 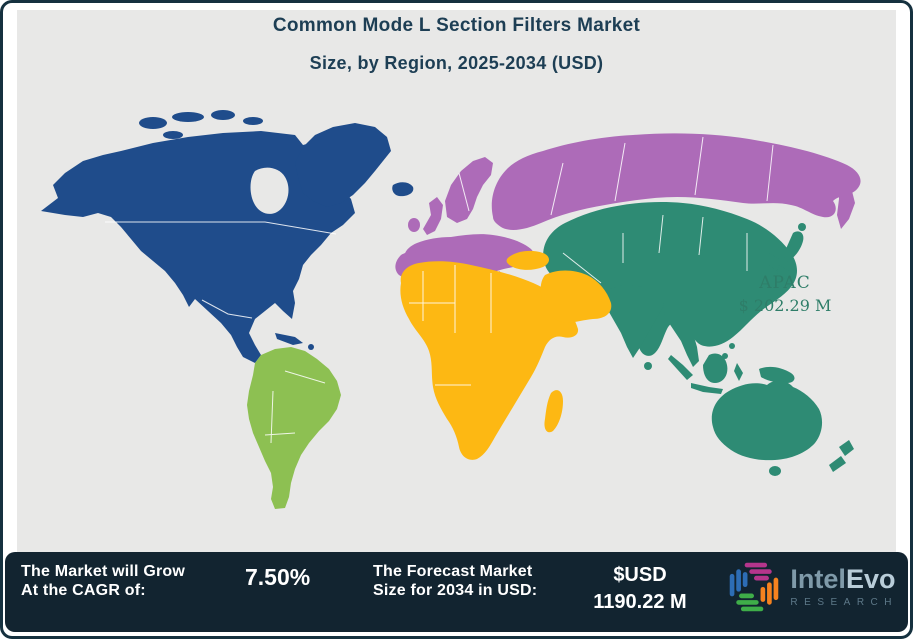 I want to click on cagr-label-line2: At the CAGR of:, so click(x=83, y=591).